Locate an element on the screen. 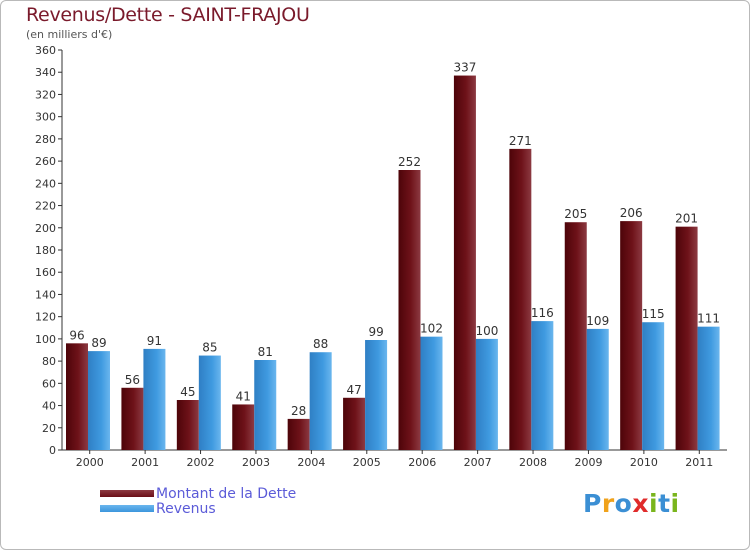 The image size is (750, 550). debt-value-label: 47 is located at coordinates (353, 390).